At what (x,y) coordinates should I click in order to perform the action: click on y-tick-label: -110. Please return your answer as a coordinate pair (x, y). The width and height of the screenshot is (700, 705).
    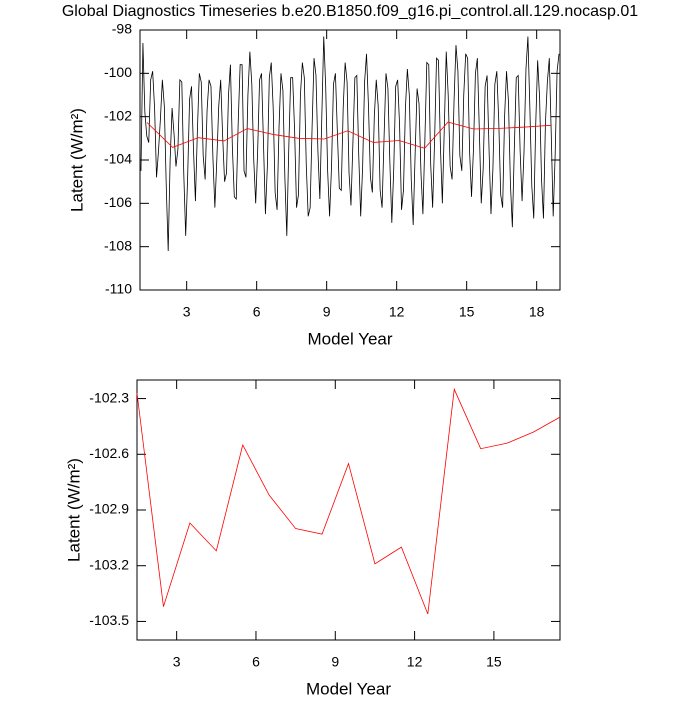
    Looking at the image, I should click on (118, 289).